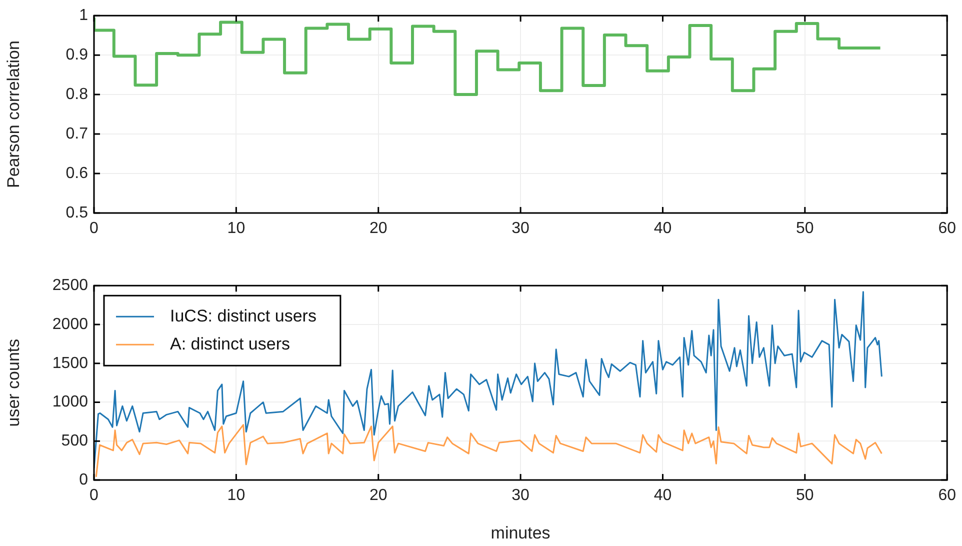  I want to click on y-tick-label: 500, so click(74, 441).